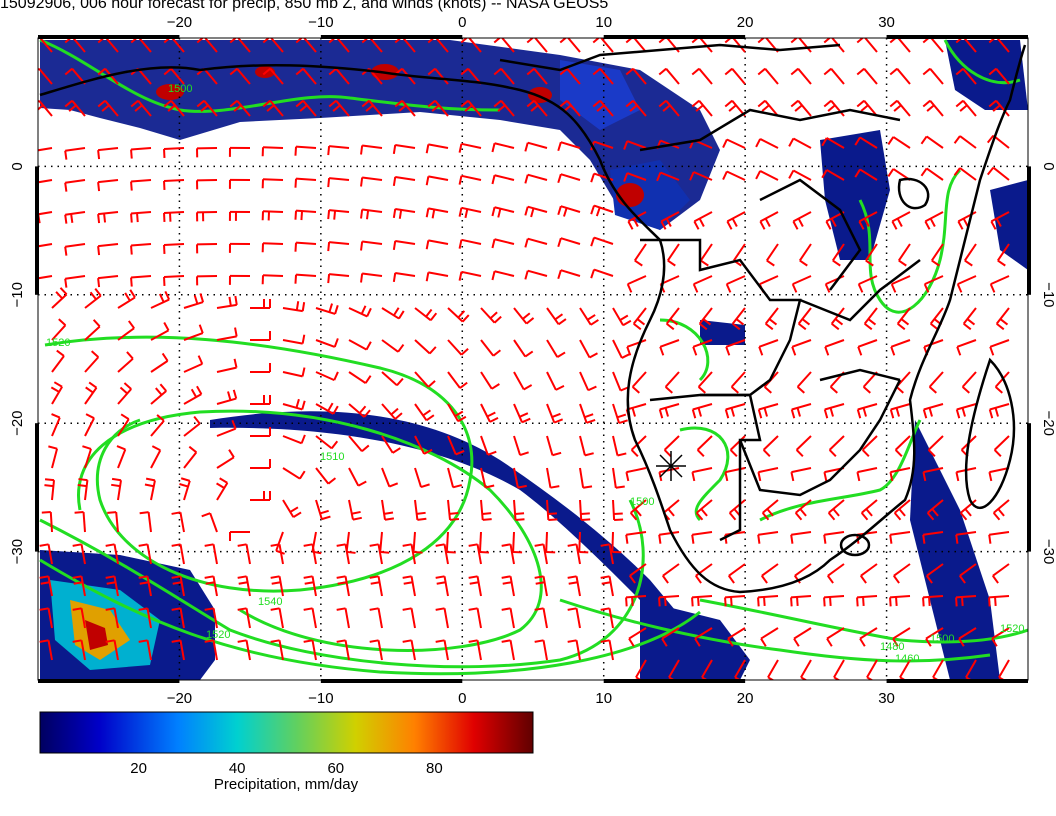 The height and width of the screenshot is (816, 1056). Describe the element at coordinates (855, 545) in the screenshot. I see `lesotho-outline` at that location.